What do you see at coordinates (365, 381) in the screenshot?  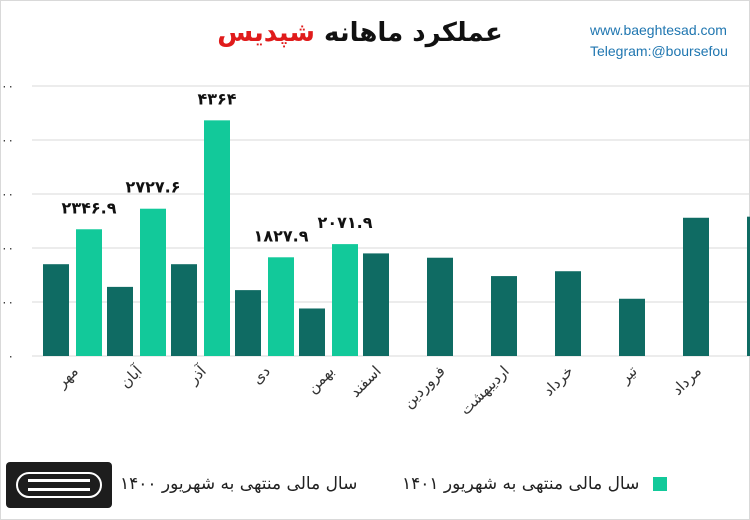 I see `x-tick-label: اسفند` at bounding box center [365, 381].